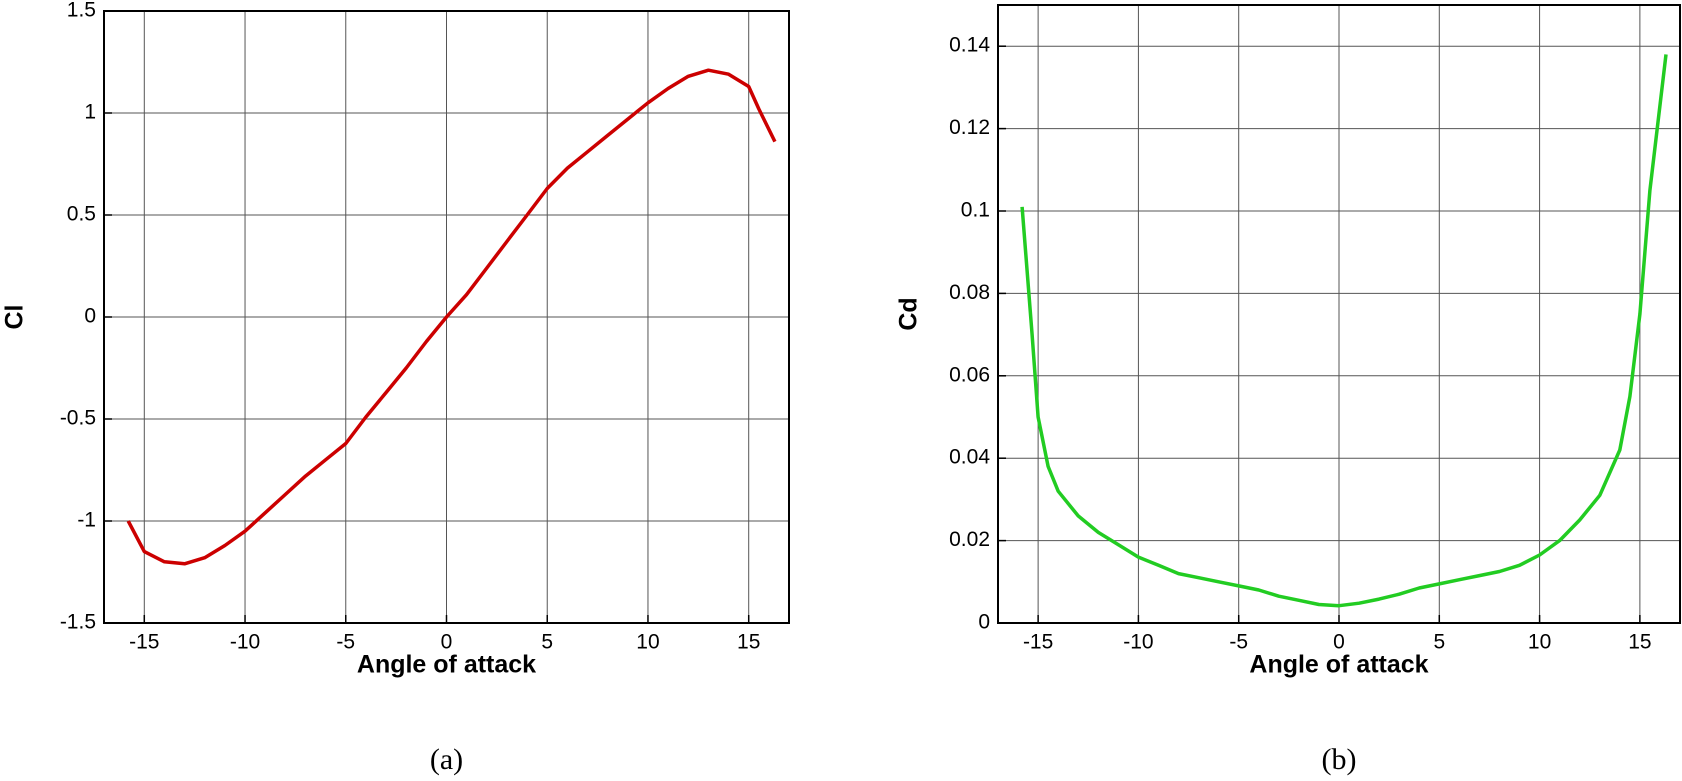  What do you see at coordinates (90, 112) in the screenshot?
I see `y-tick-label: 1` at bounding box center [90, 112].